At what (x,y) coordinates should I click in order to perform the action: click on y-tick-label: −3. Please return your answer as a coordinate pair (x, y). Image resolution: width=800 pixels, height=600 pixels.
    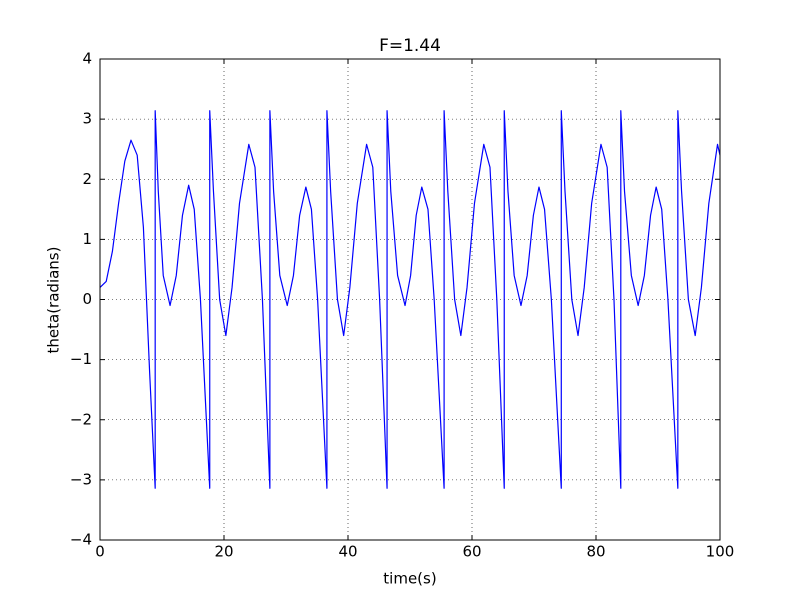
    Looking at the image, I should click on (81, 479).